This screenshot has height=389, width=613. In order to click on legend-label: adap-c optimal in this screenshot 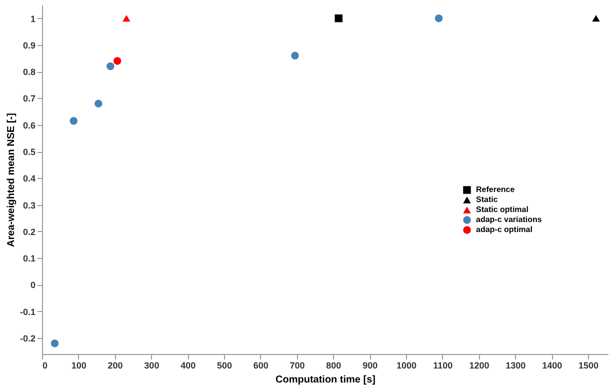, I will do `click(504, 229)`.